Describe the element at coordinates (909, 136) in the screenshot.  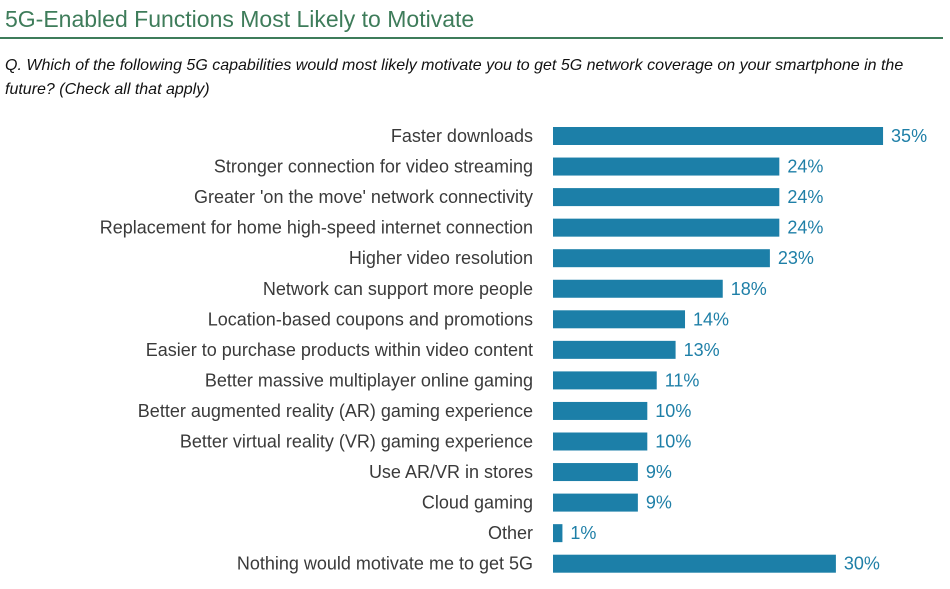
I see `value-label: 35%` at that location.